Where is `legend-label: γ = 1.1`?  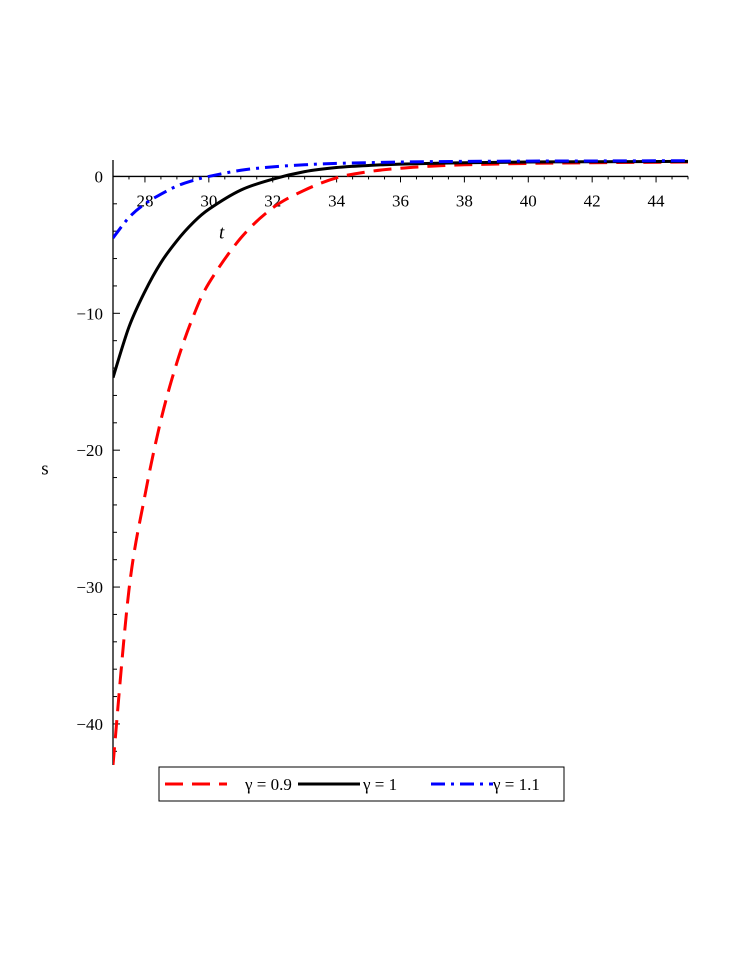 legend-label: γ = 1.1 is located at coordinates (516, 784).